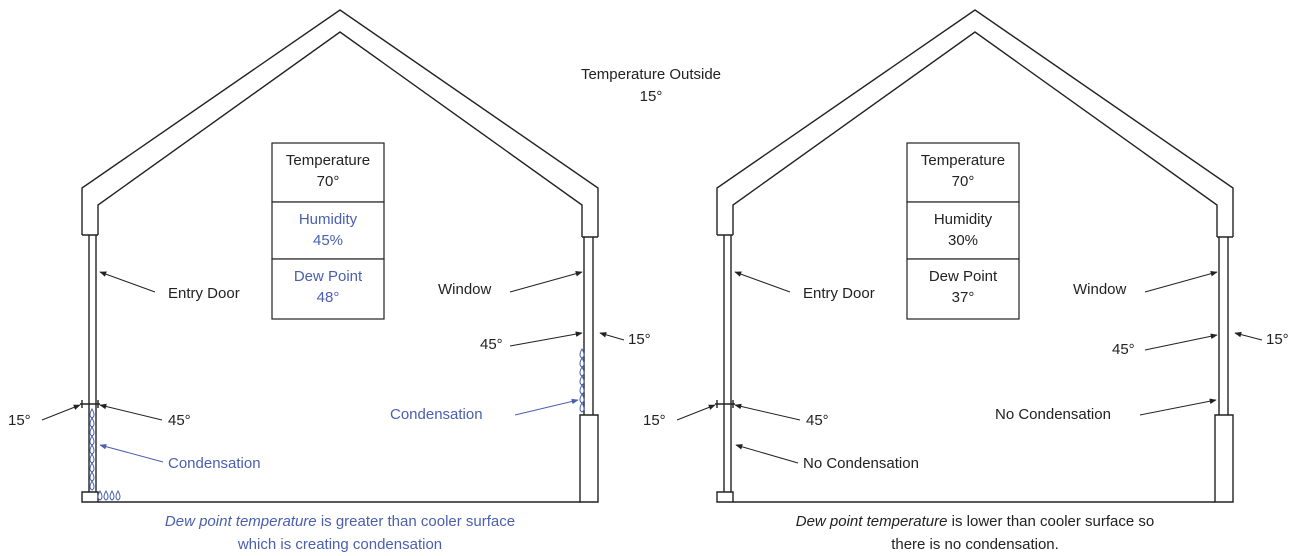  What do you see at coordinates (436, 414) in the screenshot?
I see `label-window-state: Condensation` at bounding box center [436, 414].